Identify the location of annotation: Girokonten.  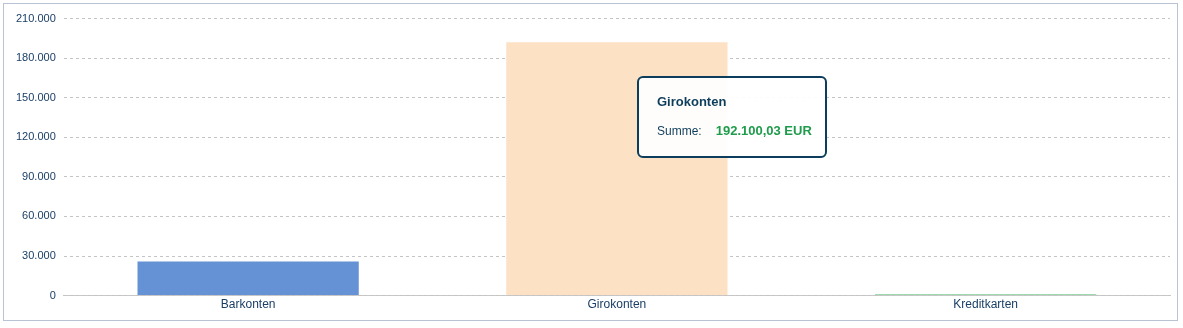
(692, 101).